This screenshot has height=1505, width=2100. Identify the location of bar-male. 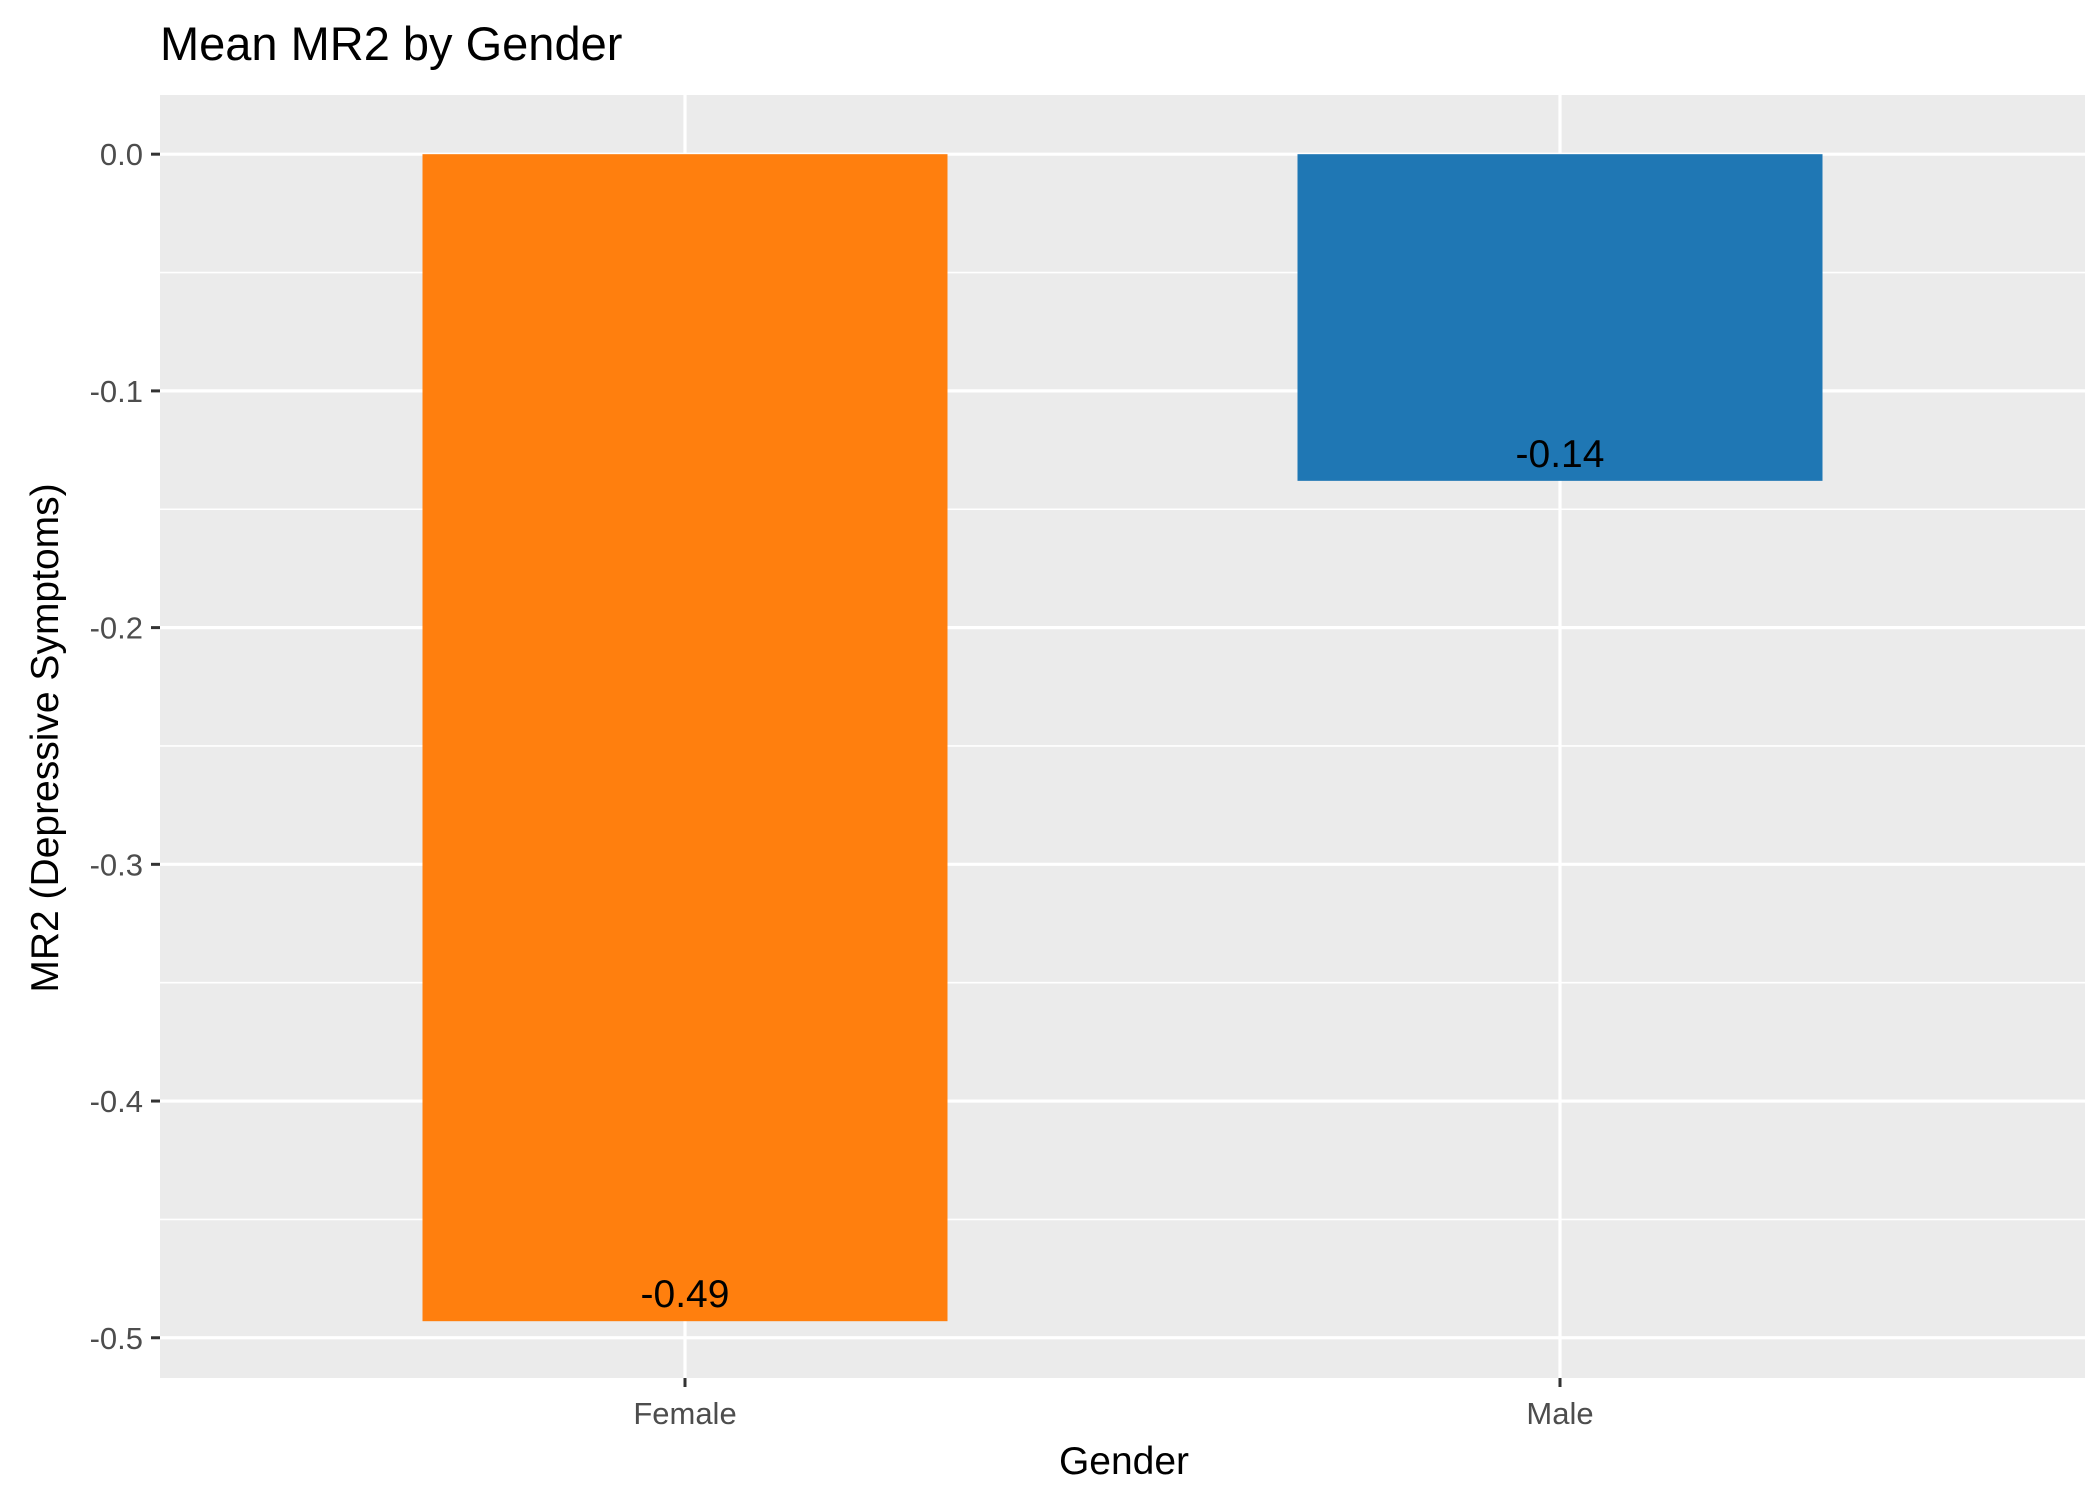
(1560, 317).